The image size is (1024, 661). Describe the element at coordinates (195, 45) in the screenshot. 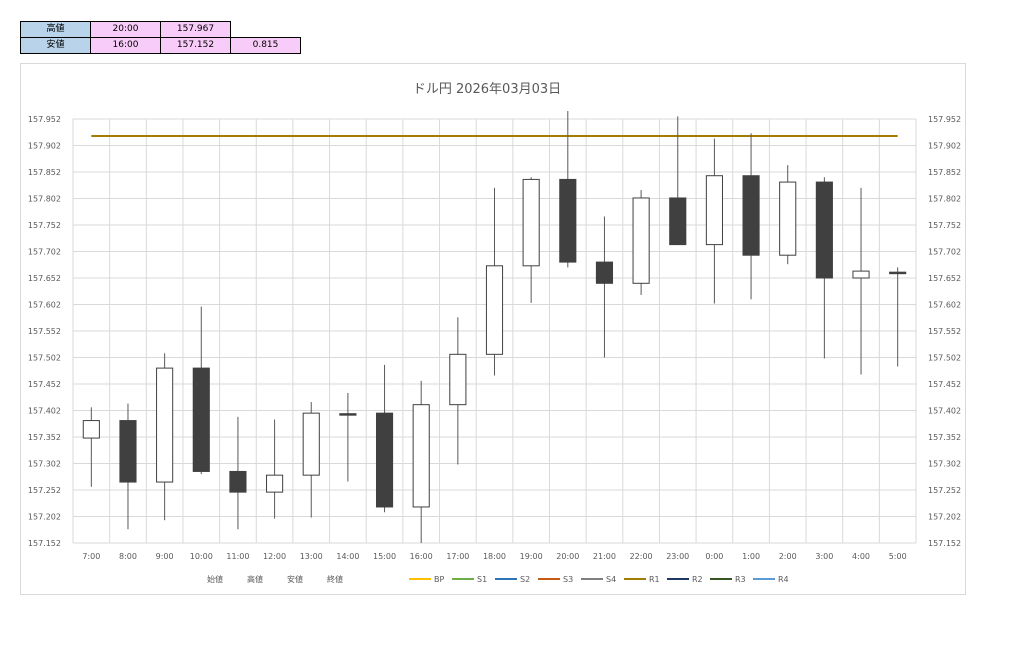

I see `low-price: 157.152` at that location.